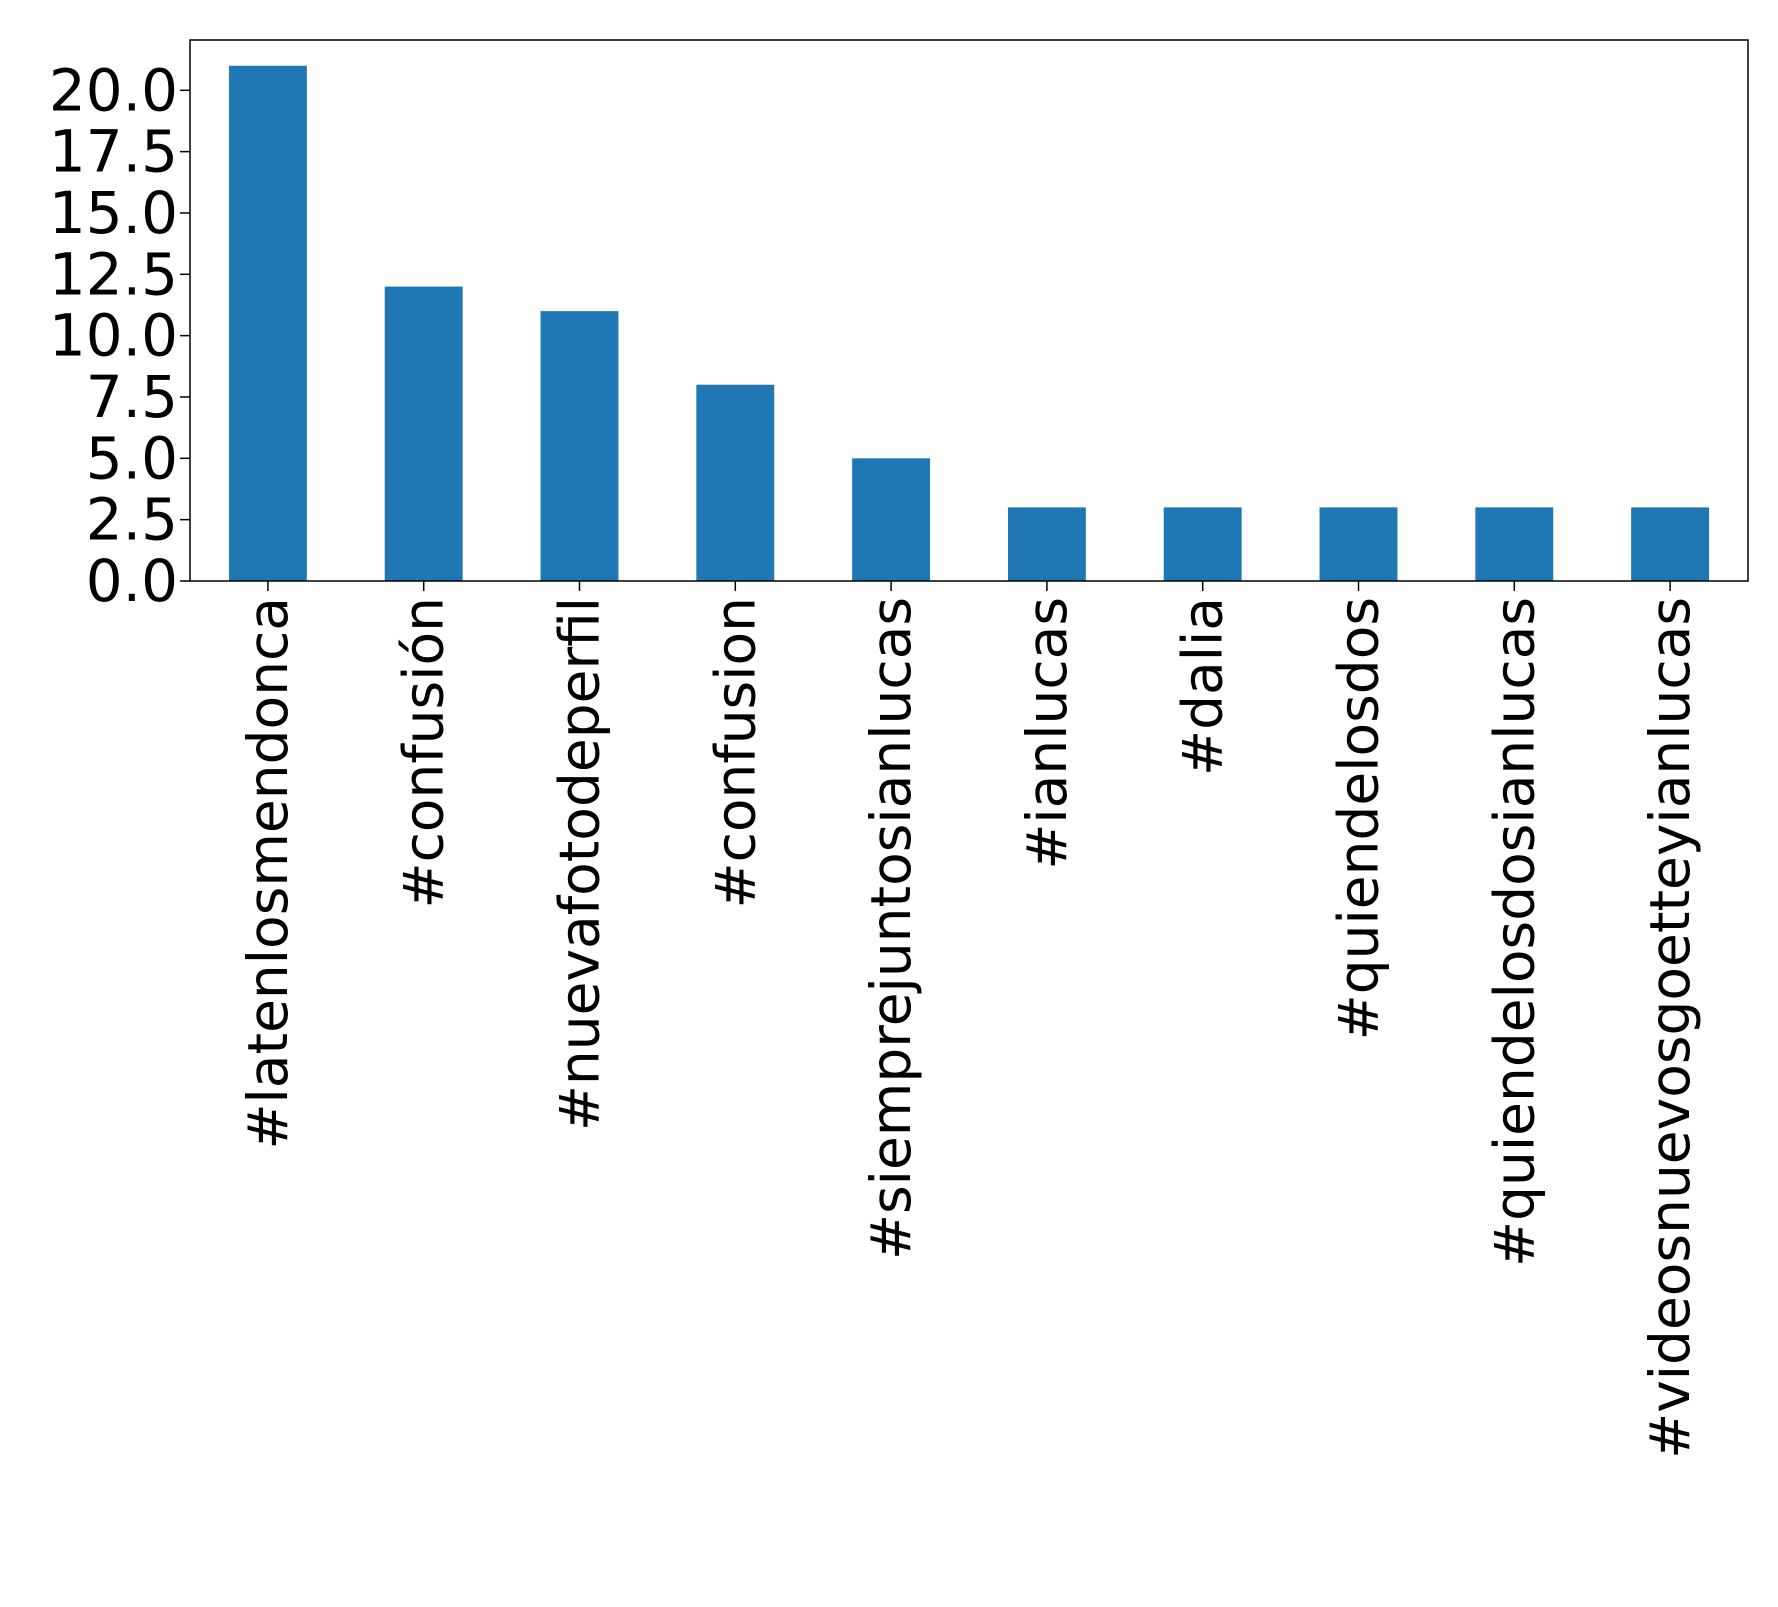 Image resolution: width=1778 pixels, height=1607 pixels. I want to click on x-tick-label: #videosnuevosgoetteyianlucas, so click(1670, 1028).